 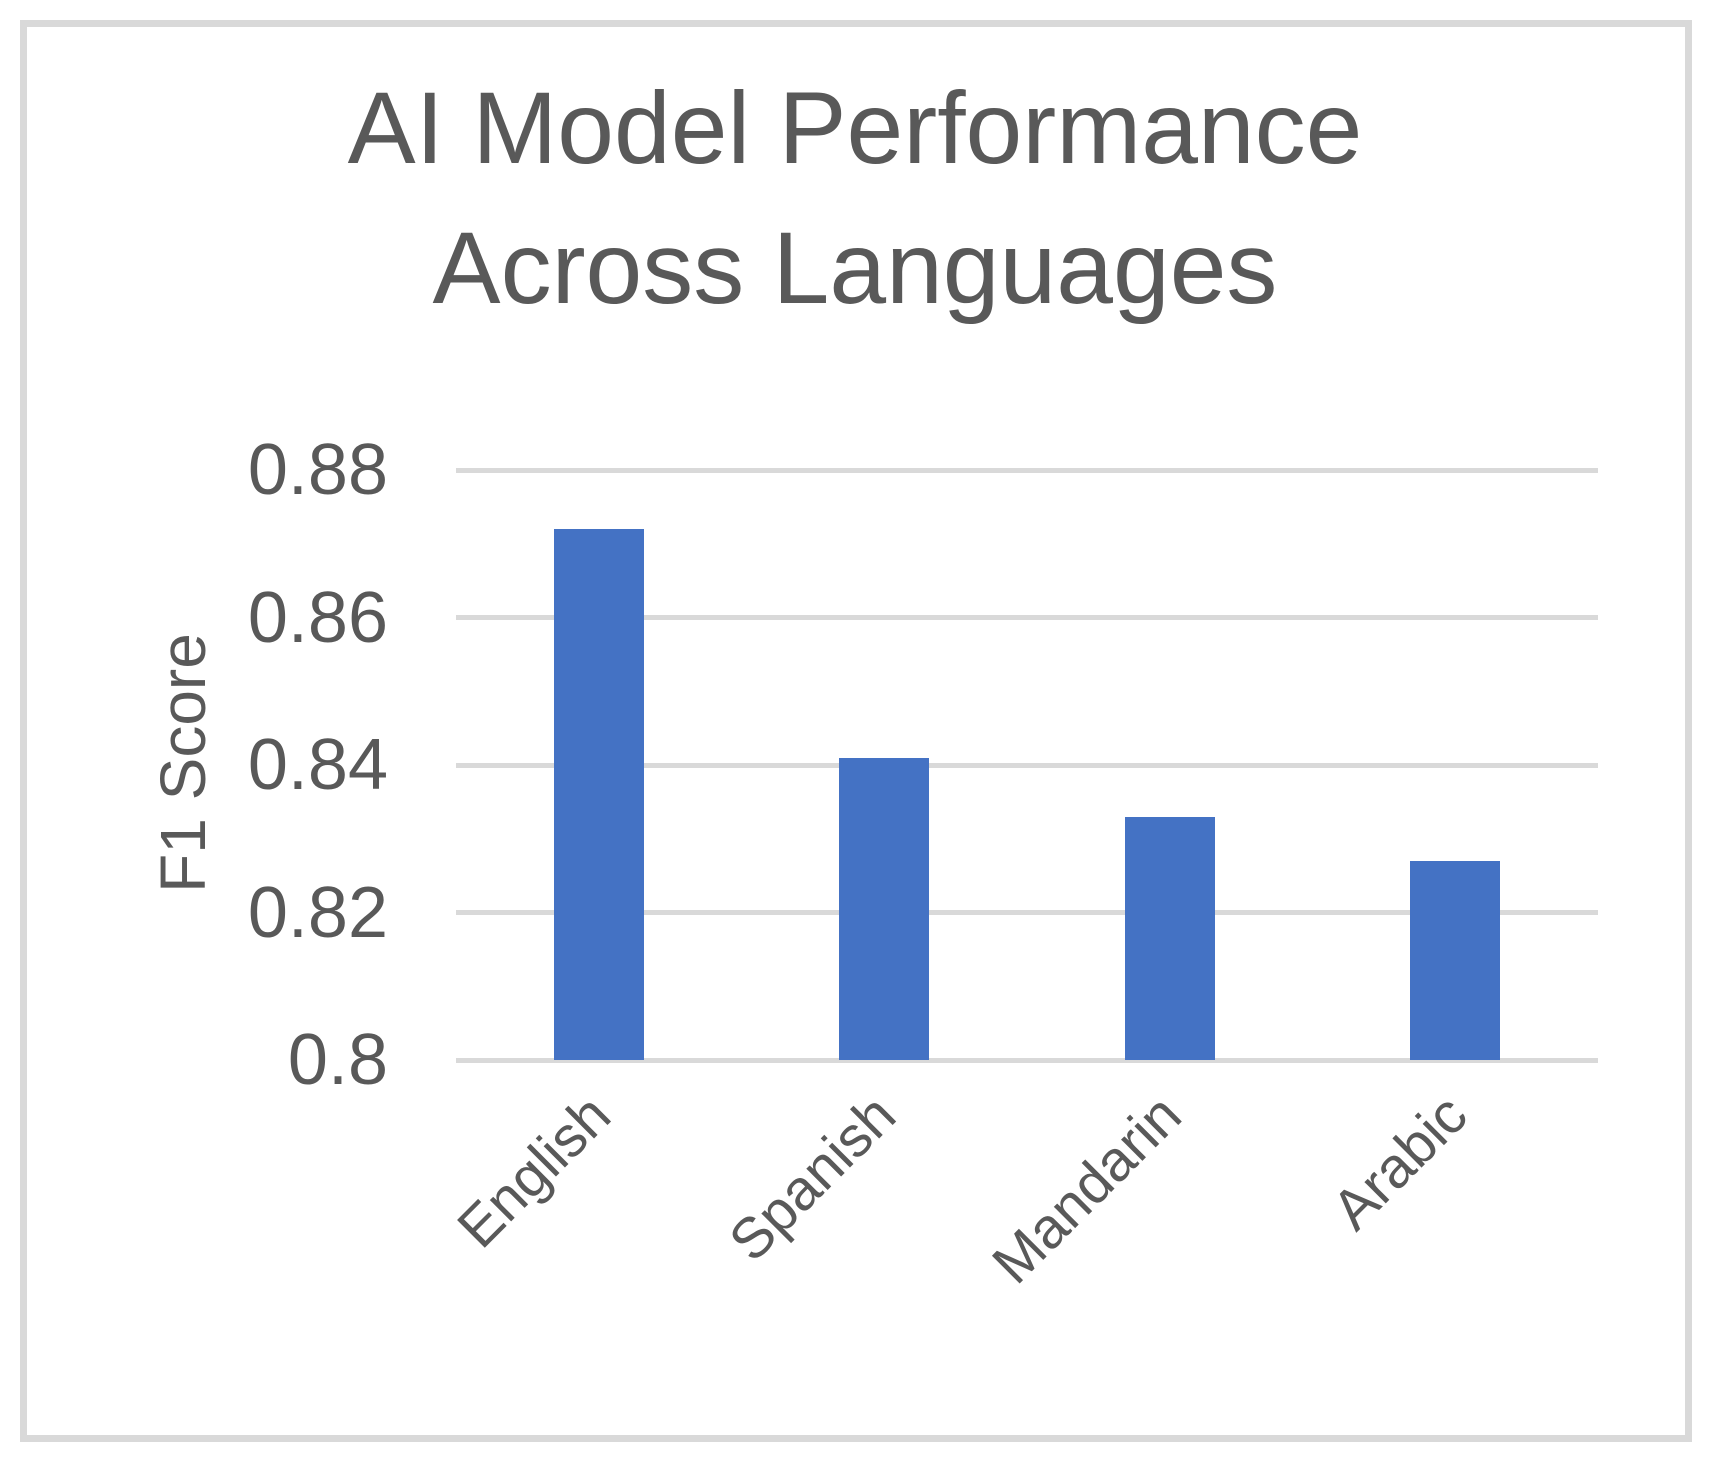 What do you see at coordinates (855, 128) in the screenshot?
I see `chart-title-line-1: AI Model Performance` at bounding box center [855, 128].